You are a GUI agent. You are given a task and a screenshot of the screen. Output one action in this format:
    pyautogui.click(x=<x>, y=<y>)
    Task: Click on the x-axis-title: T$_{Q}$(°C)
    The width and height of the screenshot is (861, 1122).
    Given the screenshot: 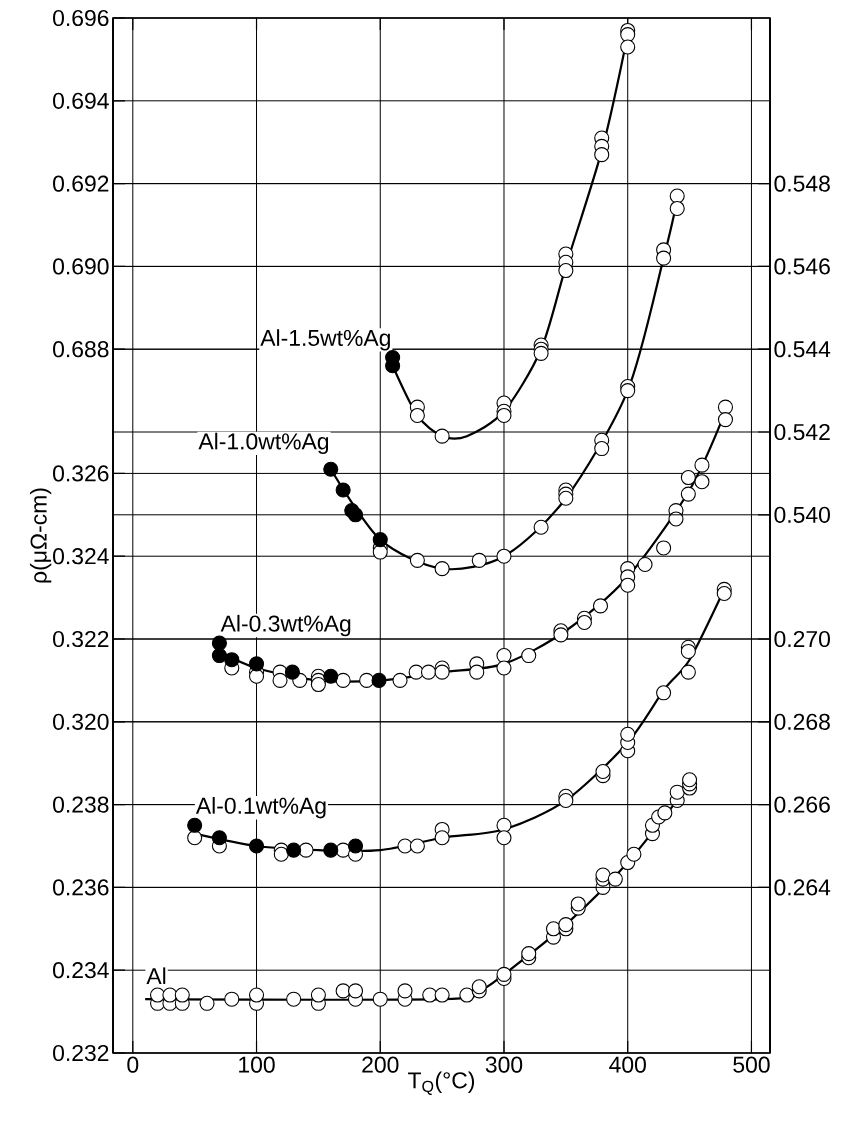 What is the action you would take?
    pyautogui.click(x=441, y=1083)
    